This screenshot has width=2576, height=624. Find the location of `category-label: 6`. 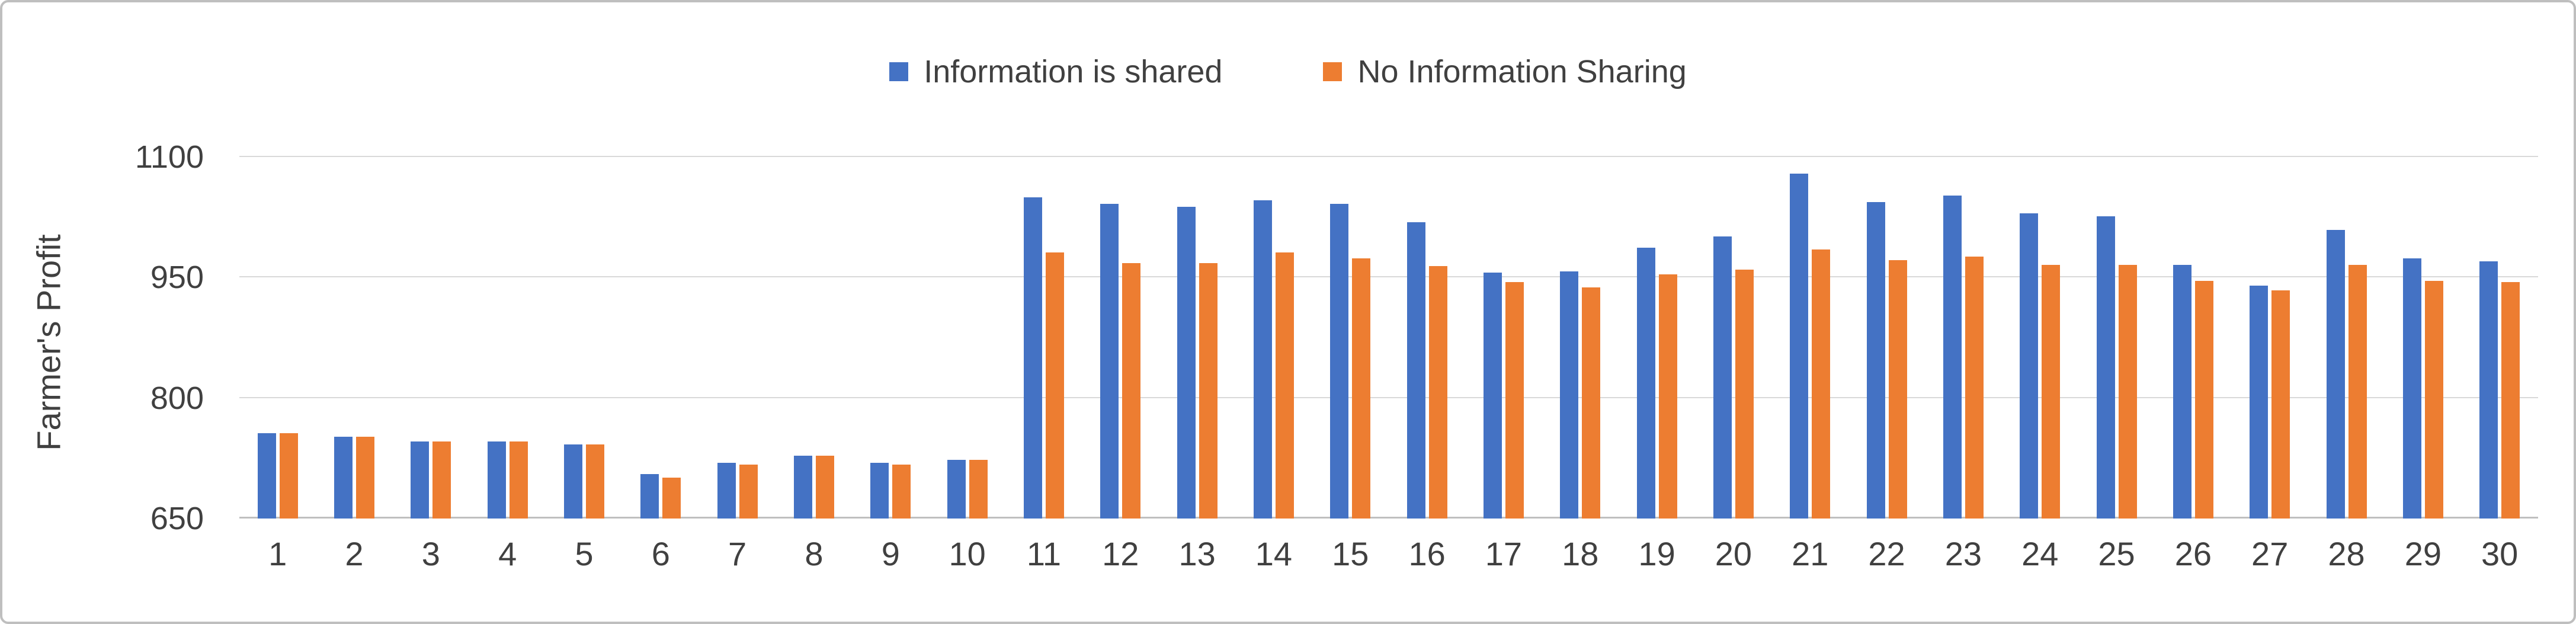

category-label: 6 is located at coordinates (661, 553).